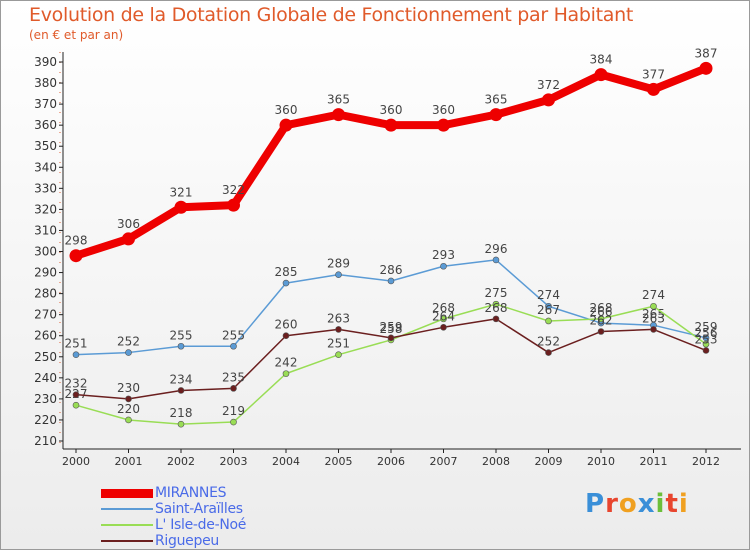  Describe the element at coordinates (181, 461) in the screenshot. I see `x-tick-label: 2002` at that location.